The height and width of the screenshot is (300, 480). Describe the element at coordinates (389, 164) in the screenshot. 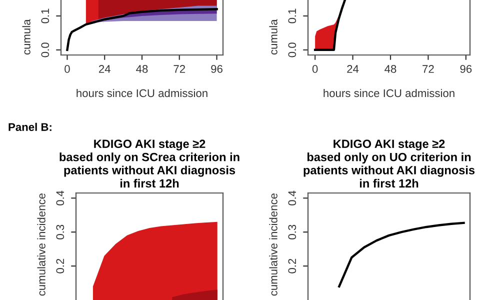

I see `chart-title: KDIGO AKI stage ≥2 based only on UO criterion in patients without AKI diagnosis in first 12h` at that location.